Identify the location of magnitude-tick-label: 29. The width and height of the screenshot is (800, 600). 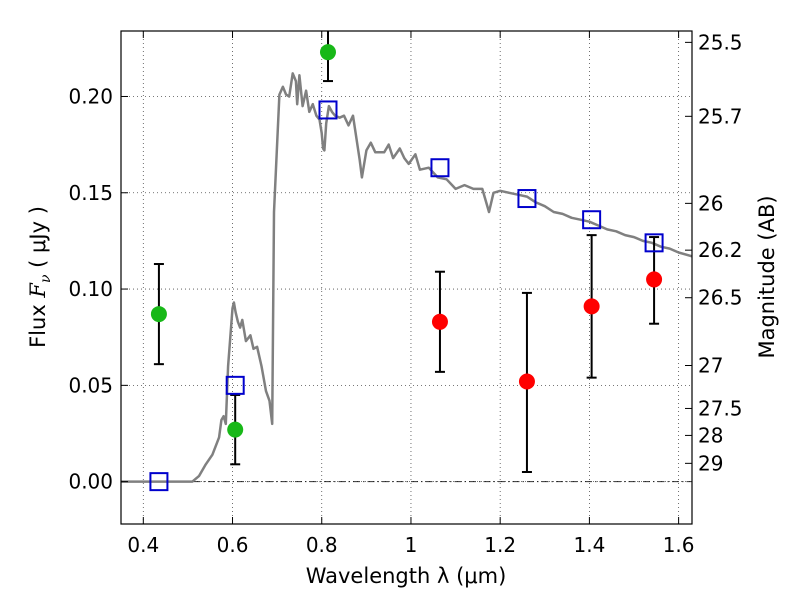
(710, 463).